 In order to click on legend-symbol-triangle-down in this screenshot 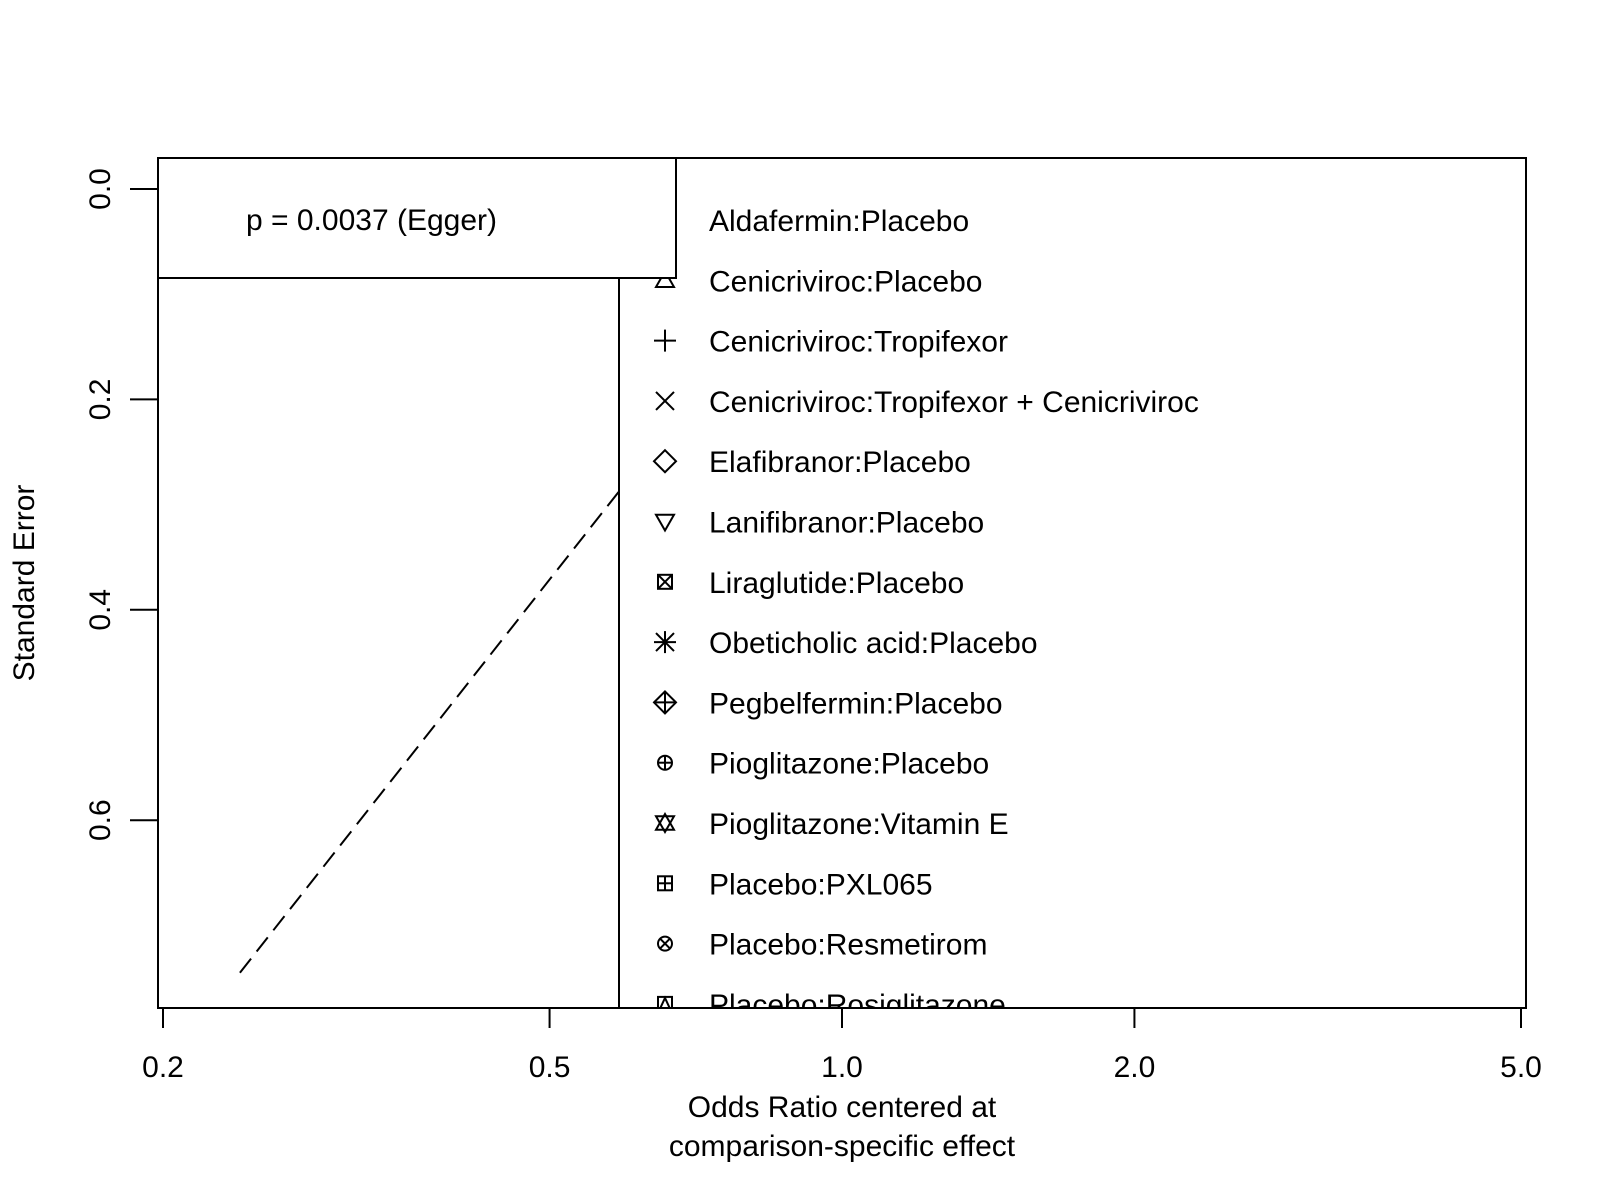, I will do `click(665, 523)`.